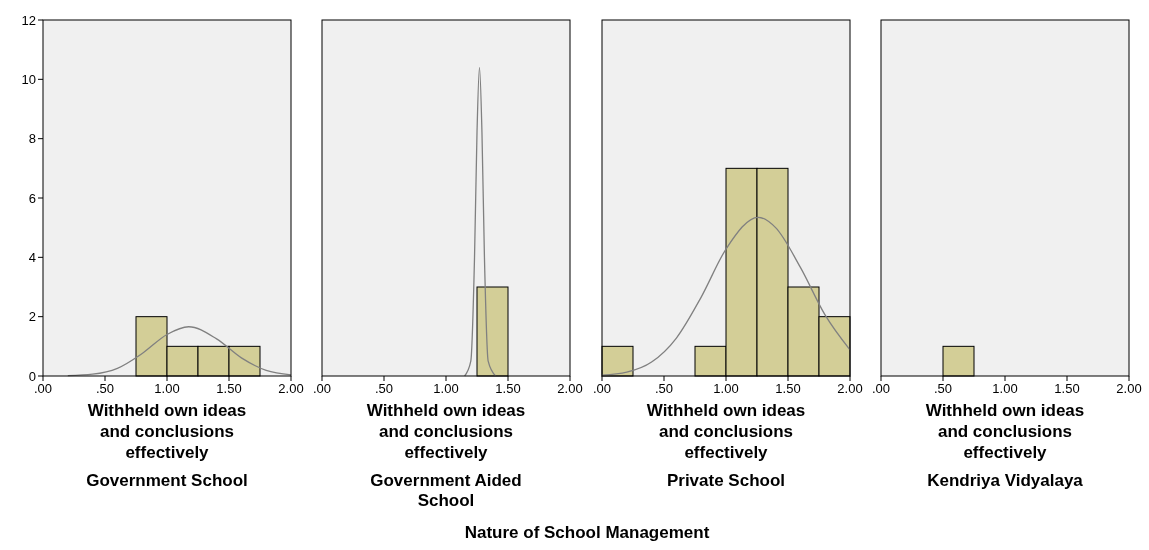  I want to click on y-tick-label: 2, so click(32, 317).